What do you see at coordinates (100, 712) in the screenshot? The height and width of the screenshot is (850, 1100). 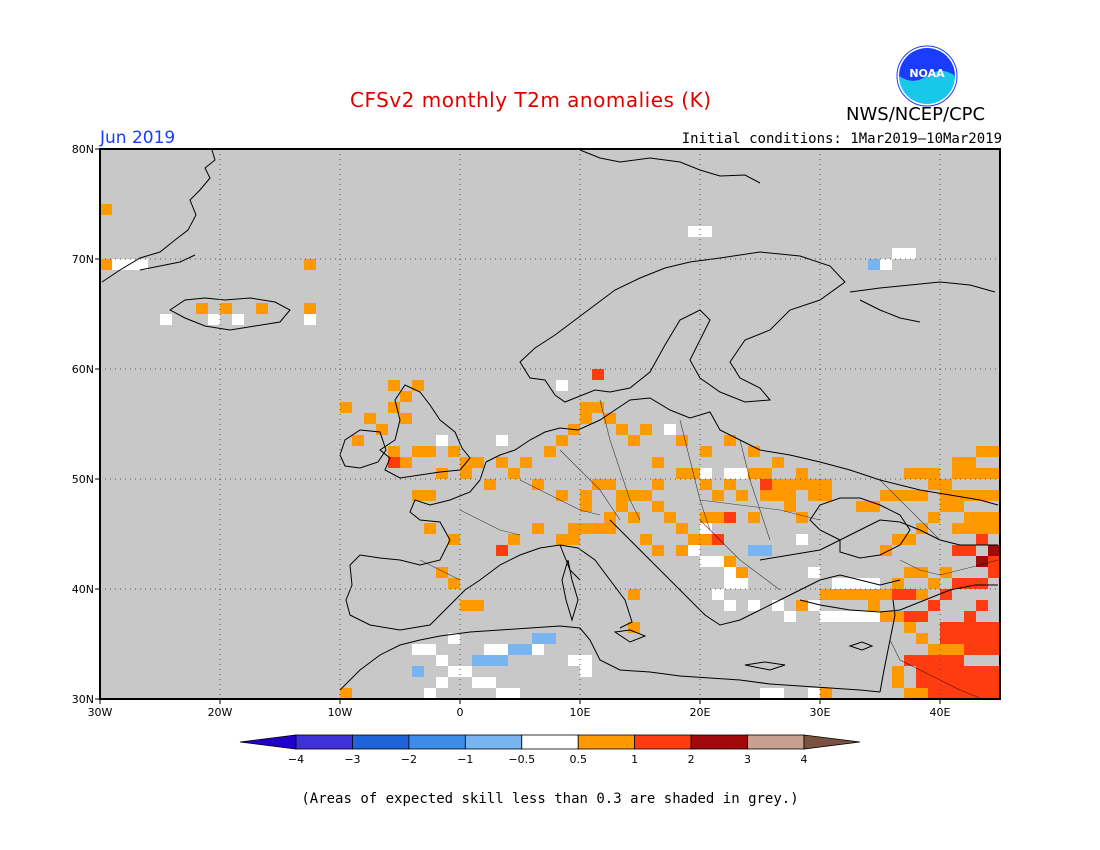 I see `lon-tick-label: 30W` at bounding box center [100, 712].